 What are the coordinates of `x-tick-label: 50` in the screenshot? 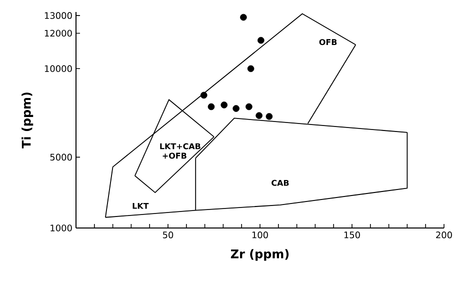 It's located at (168, 235).